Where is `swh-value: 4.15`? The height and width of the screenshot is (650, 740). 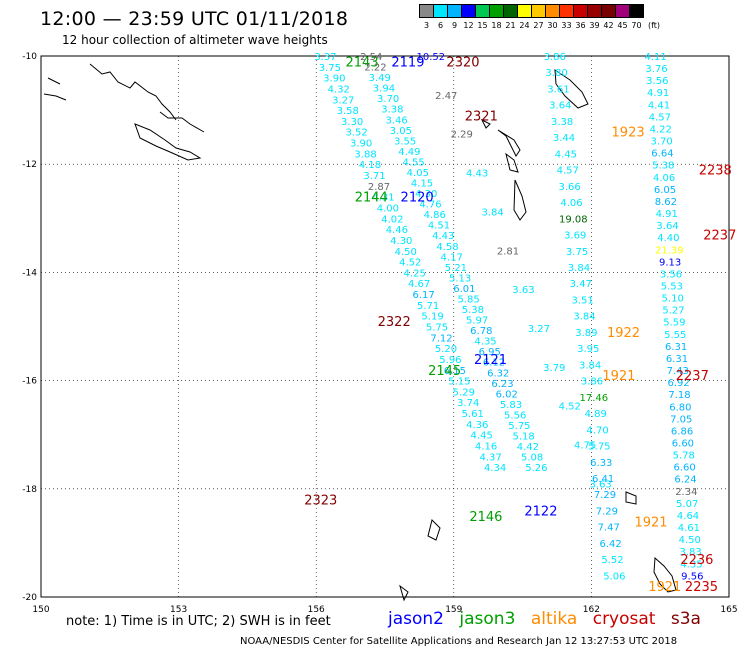 swh-value: 4.15 is located at coordinates (422, 184).